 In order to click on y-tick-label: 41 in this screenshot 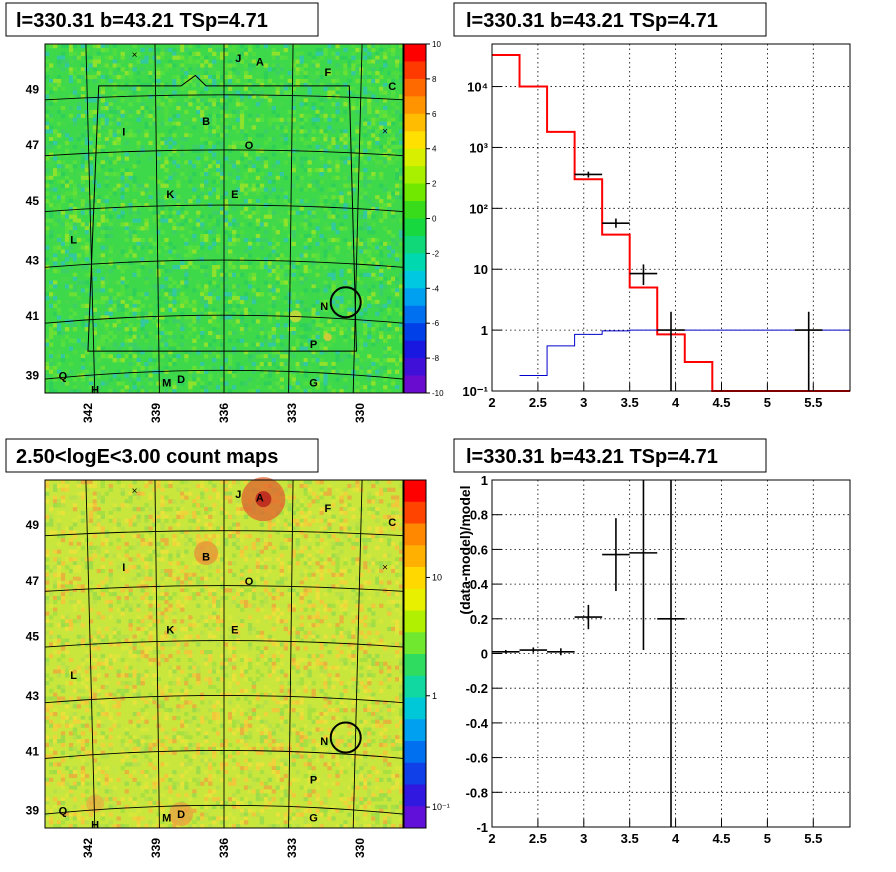, I will do `click(33, 316)`.